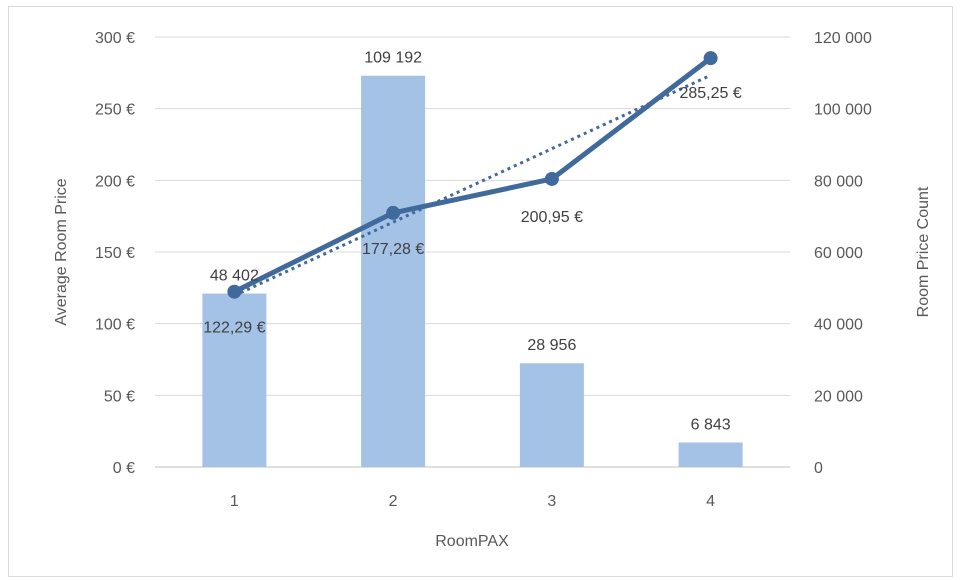 The image size is (960, 580). Describe the element at coordinates (711, 424) in the screenshot. I see `bar-value-label: 6 843` at that location.